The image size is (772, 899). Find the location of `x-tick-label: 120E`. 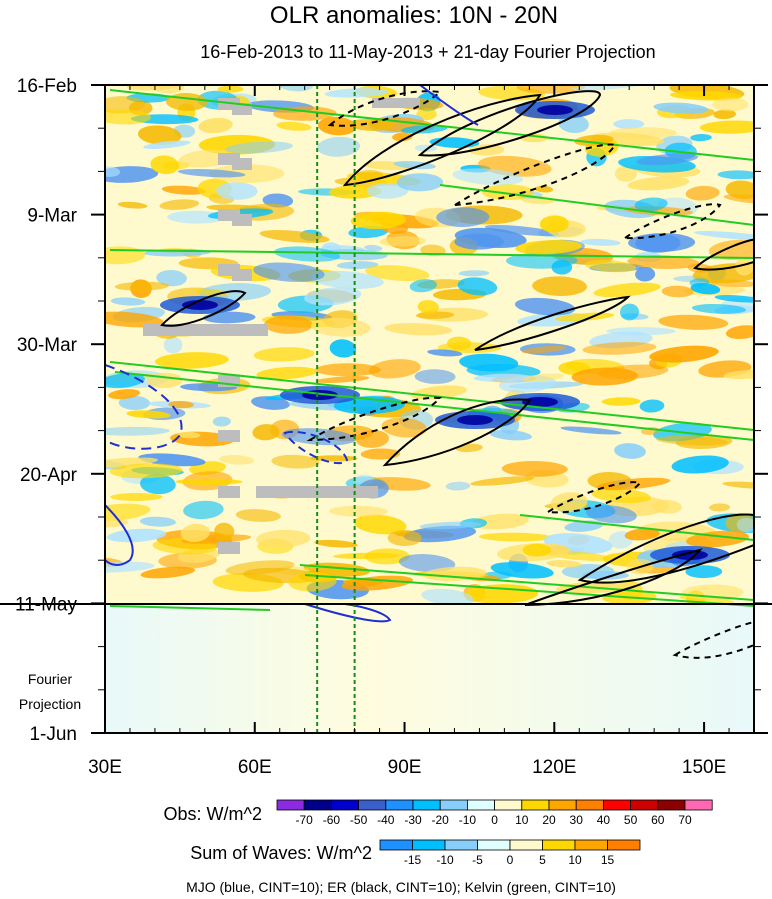

x-tick-label: 120E is located at coordinates (554, 767).